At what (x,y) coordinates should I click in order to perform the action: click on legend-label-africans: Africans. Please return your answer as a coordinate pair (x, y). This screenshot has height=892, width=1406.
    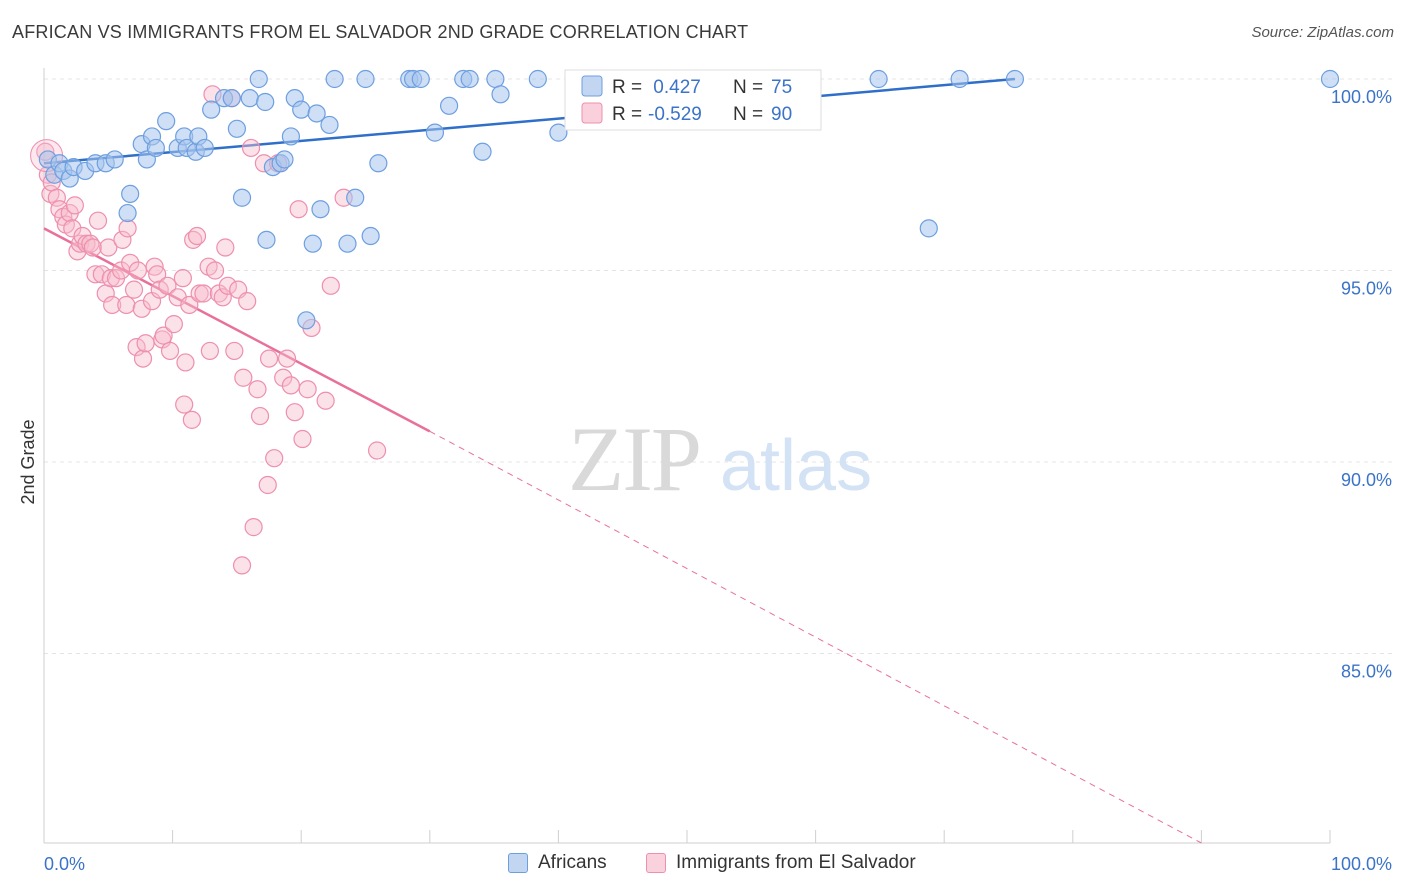
    Looking at the image, I should click on (572, 862).